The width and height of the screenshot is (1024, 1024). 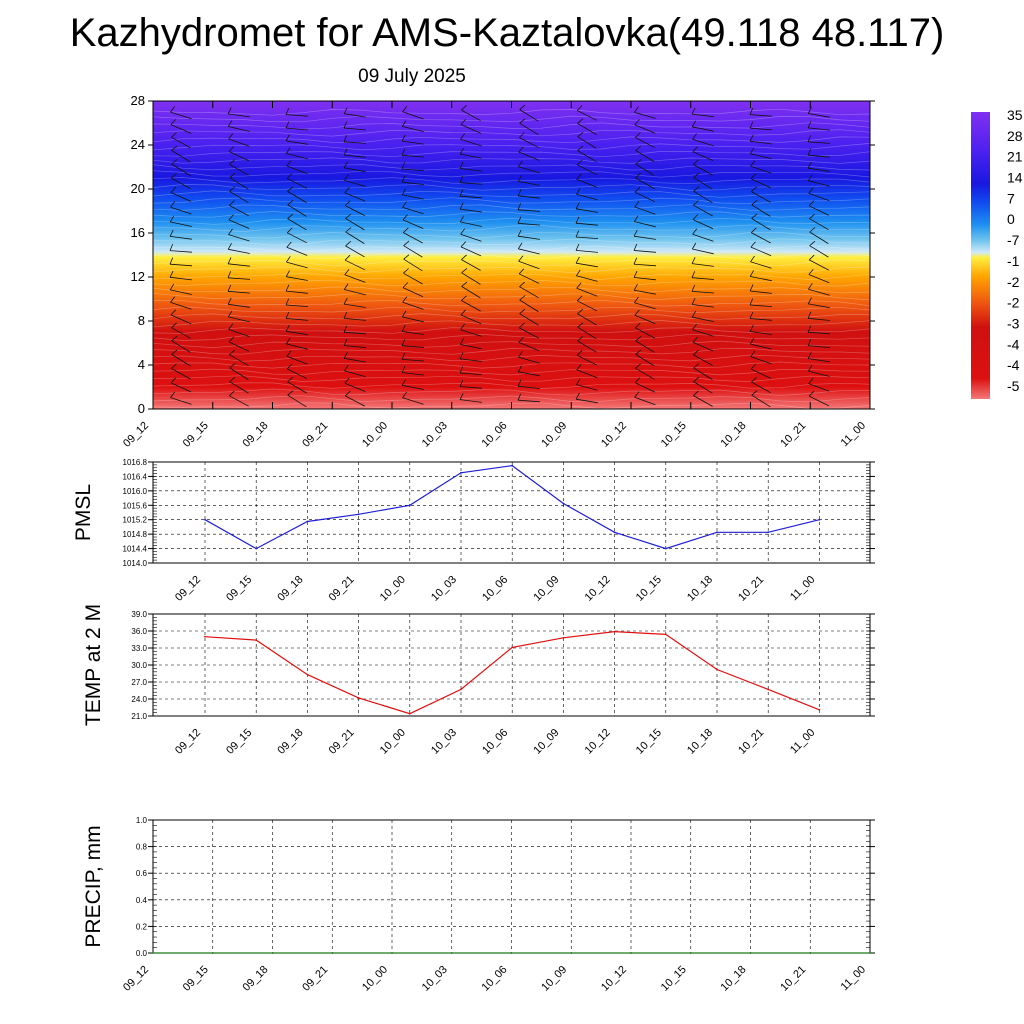 I want to click on x-tick-label: 10_00, so click(x=375, y=979).